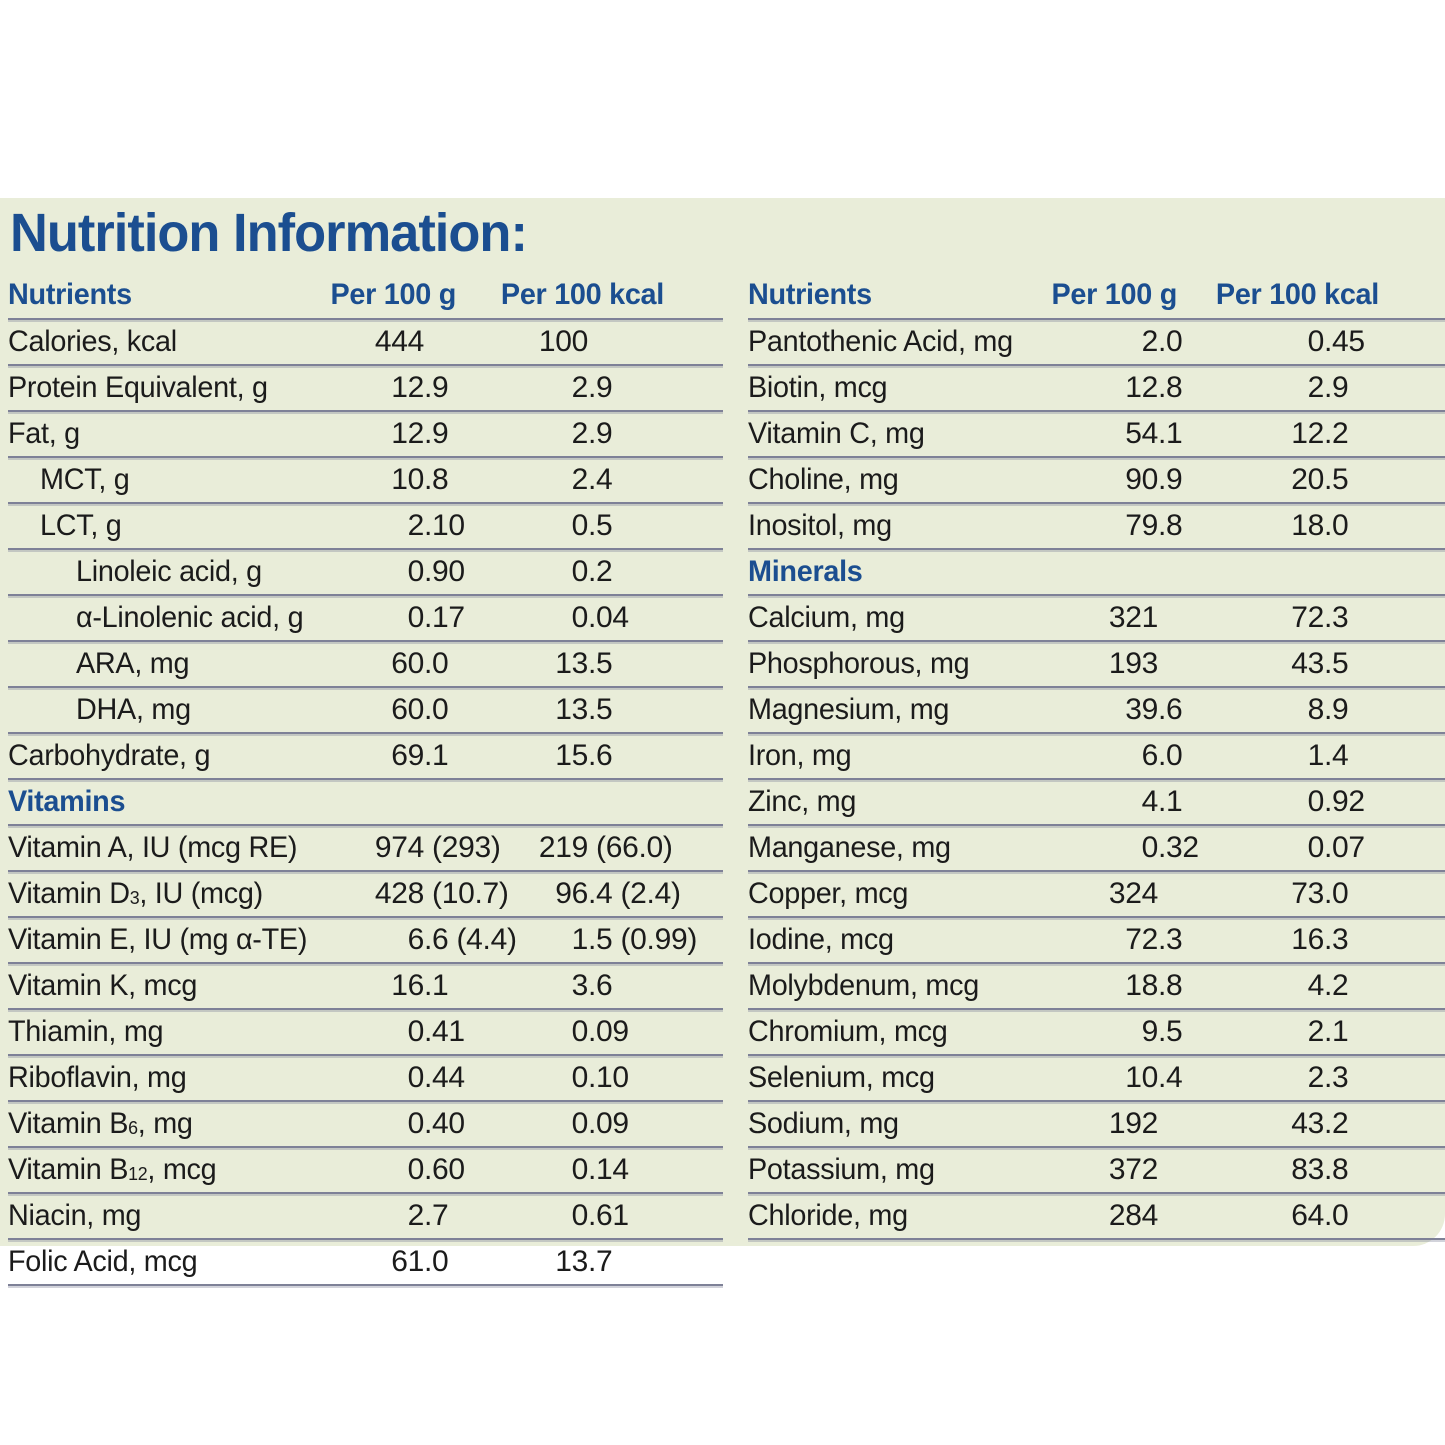  I want to click on value-fraction-part: .44, so click(444, 1077).